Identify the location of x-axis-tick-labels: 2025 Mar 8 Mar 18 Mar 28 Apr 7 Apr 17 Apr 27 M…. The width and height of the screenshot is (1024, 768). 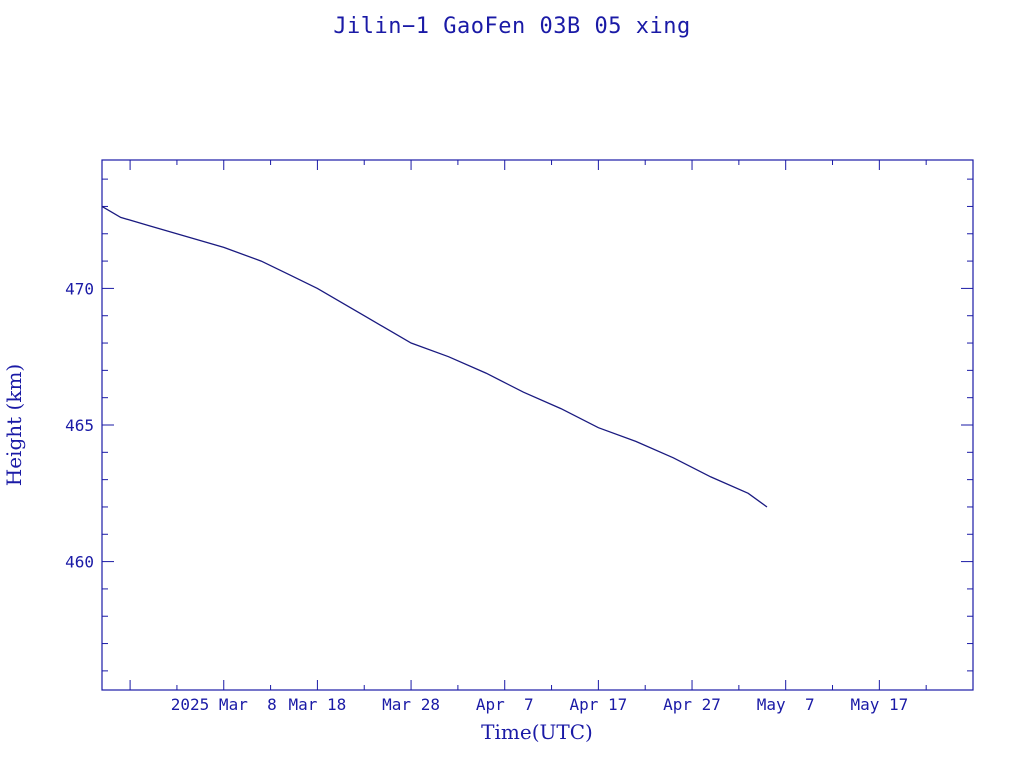
(539, 704).